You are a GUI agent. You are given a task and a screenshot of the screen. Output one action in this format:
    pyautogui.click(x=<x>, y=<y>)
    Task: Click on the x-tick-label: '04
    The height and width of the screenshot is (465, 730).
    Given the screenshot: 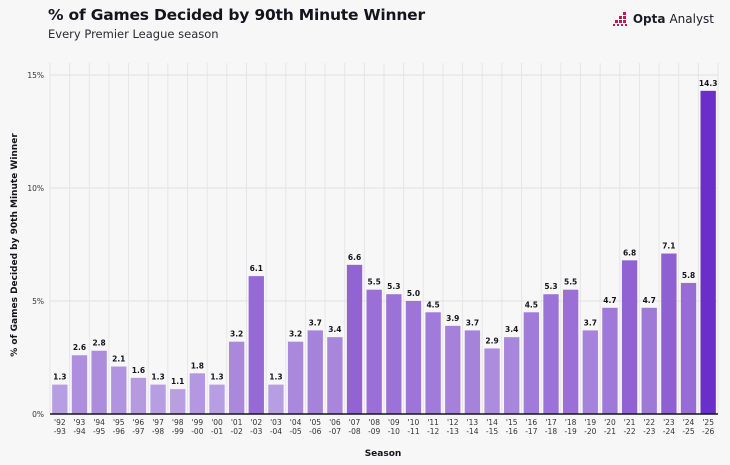 What is the action you would take?
    pyautogui.click(x=296, y=422)
    